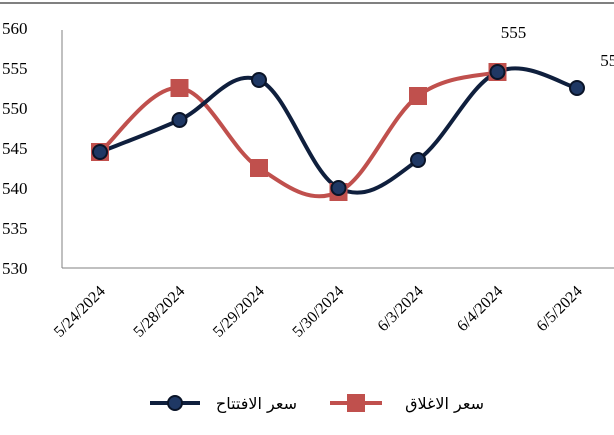 The width and height of the screenshot is (614, 435). I want to click on legend-close-label: سعر الاغلاق, so click(444, 404).